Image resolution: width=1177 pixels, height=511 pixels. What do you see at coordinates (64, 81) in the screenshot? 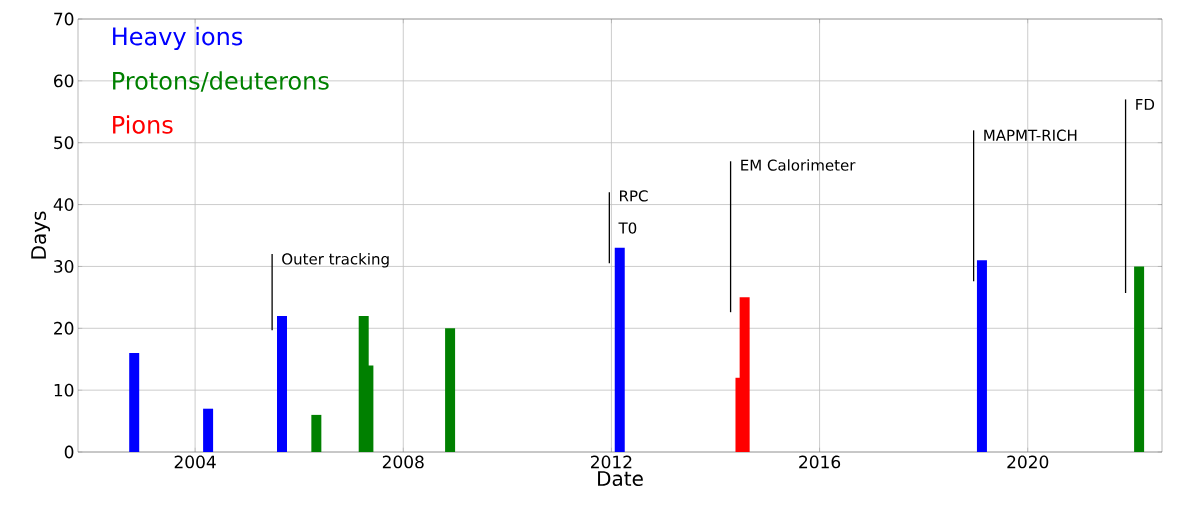
I see `y-tick-label: 60` at bounding box center [64, 81].